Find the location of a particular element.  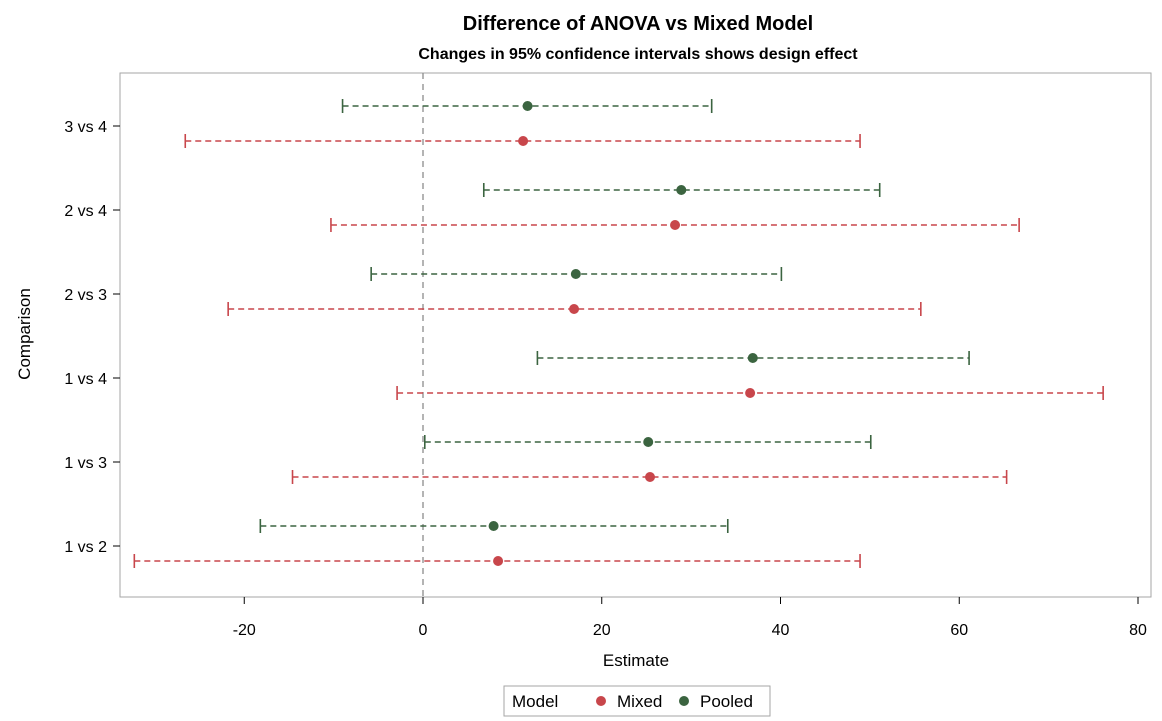

y-tick-label: 1 vs 4 is located at coordinates (85, 379).